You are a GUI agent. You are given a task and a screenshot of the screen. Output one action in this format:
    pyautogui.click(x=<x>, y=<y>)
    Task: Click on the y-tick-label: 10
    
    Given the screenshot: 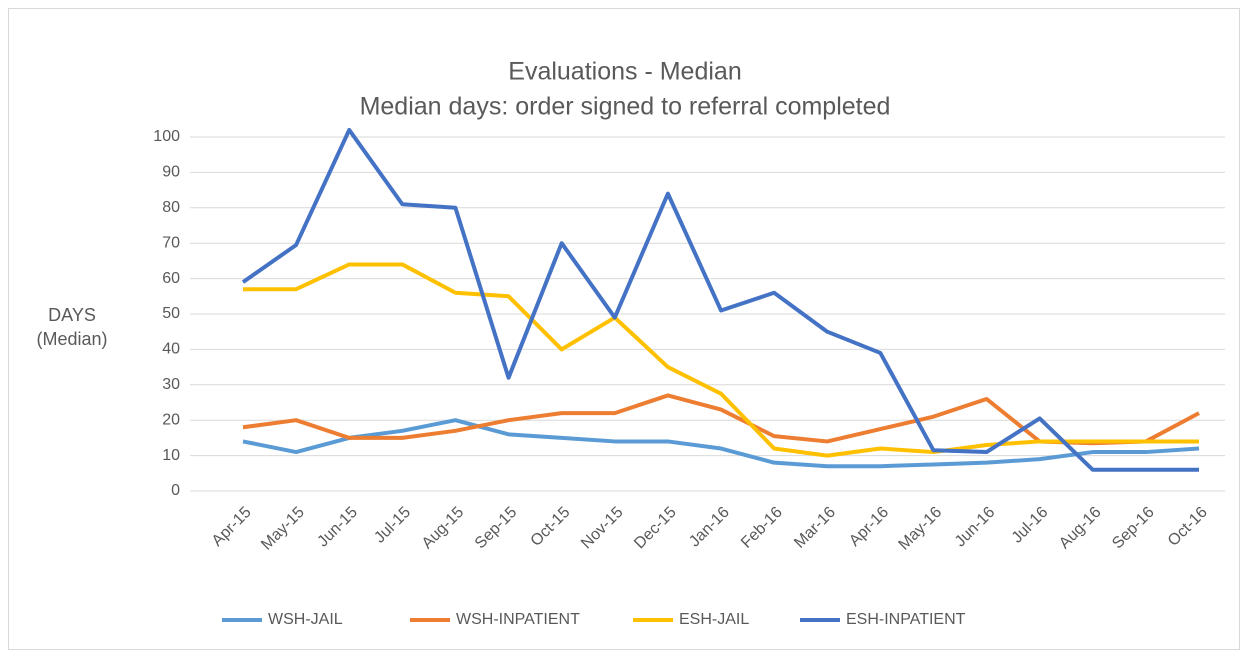 What is the action you would take?
    pyautogui.click(x=171, y=455)
    